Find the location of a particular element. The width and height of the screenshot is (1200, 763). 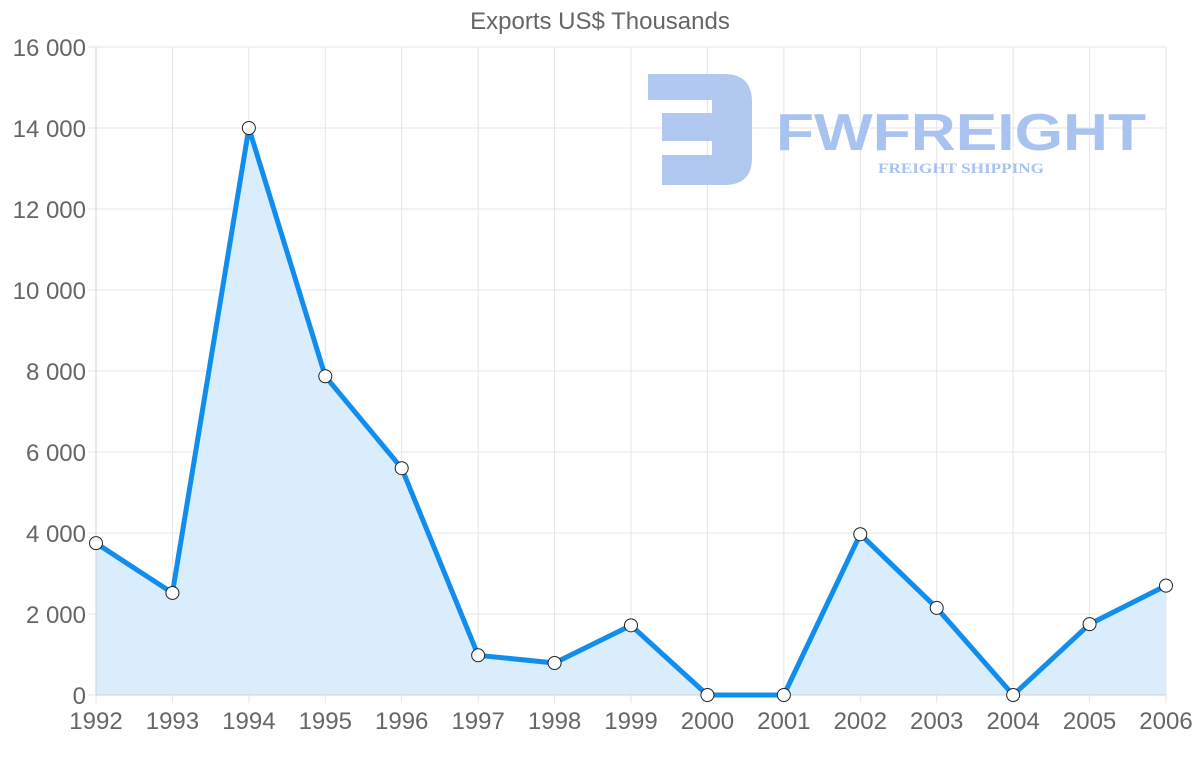

data-point-1995 is located at coordinates (325, 376).